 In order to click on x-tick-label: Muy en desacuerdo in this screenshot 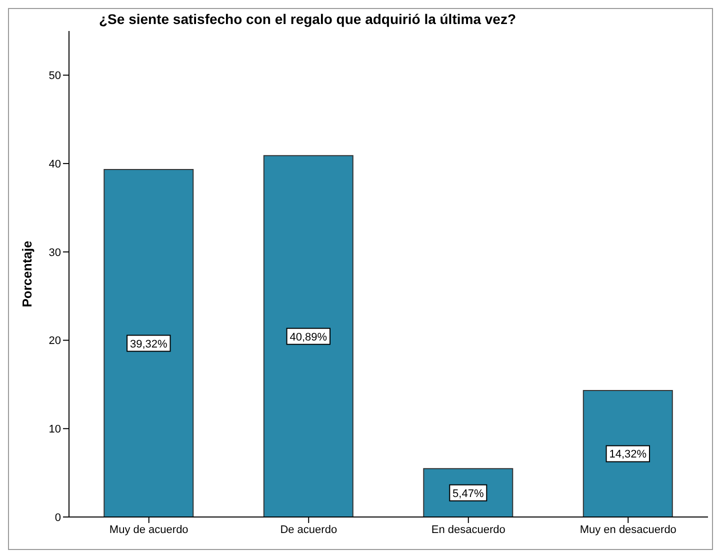, I will do `click(628, 530)`.